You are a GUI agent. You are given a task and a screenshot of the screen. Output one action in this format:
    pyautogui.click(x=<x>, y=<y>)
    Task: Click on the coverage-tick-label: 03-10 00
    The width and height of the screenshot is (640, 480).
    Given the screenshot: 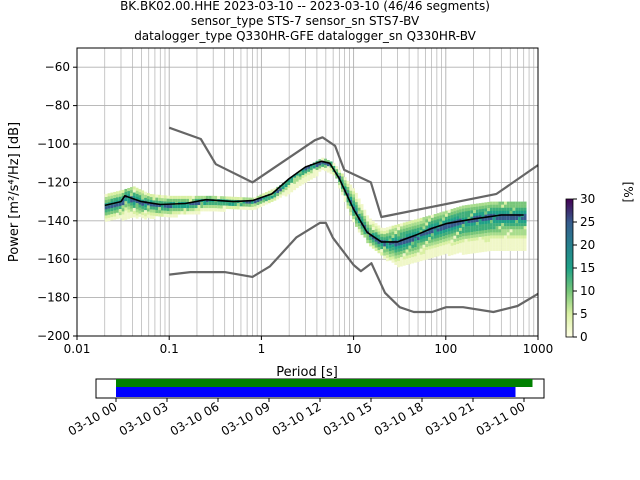 What is the action you would take?
    pyautogui.click(x=93, y=418)
    